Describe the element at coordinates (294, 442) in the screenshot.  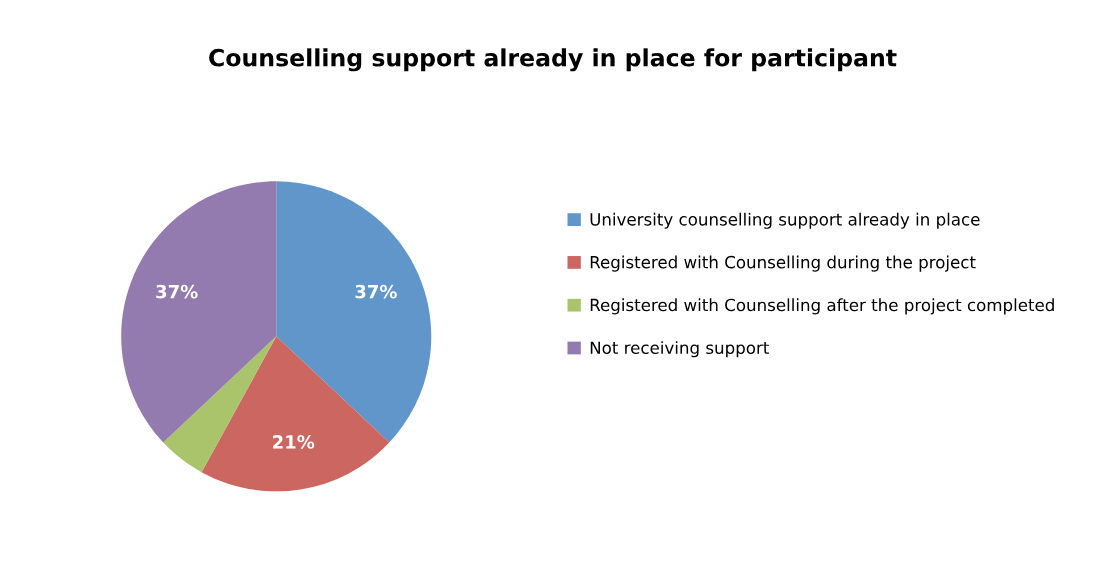
I see `data-label: 21%` at that location.